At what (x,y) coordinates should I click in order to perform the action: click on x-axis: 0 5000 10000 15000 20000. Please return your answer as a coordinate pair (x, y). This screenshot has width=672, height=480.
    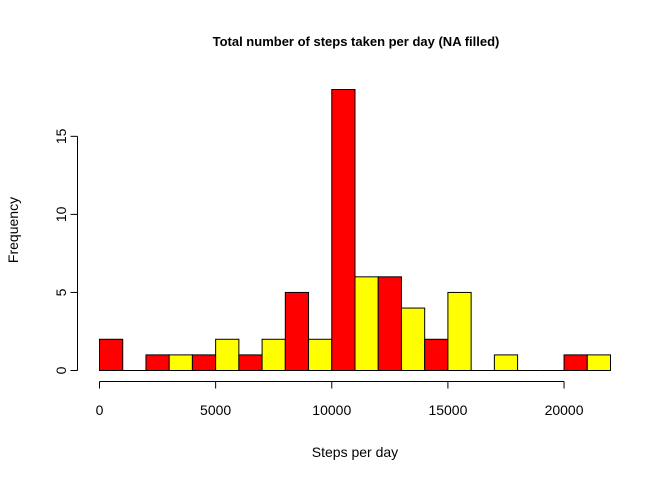
    Looking at the image, I should click on (340, 399).